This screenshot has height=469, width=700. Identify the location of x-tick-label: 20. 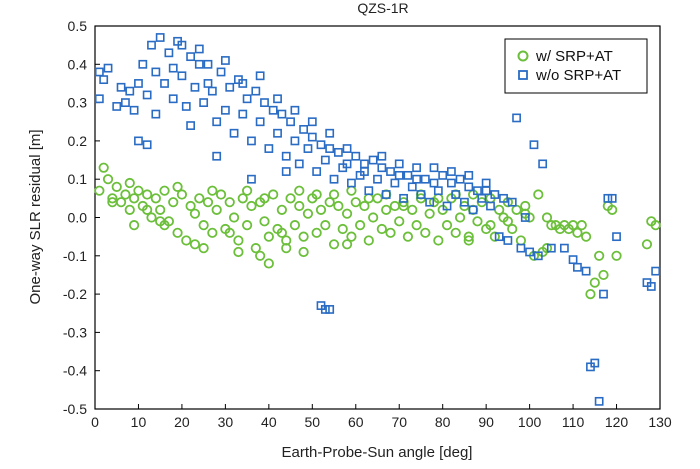
(182, 422).